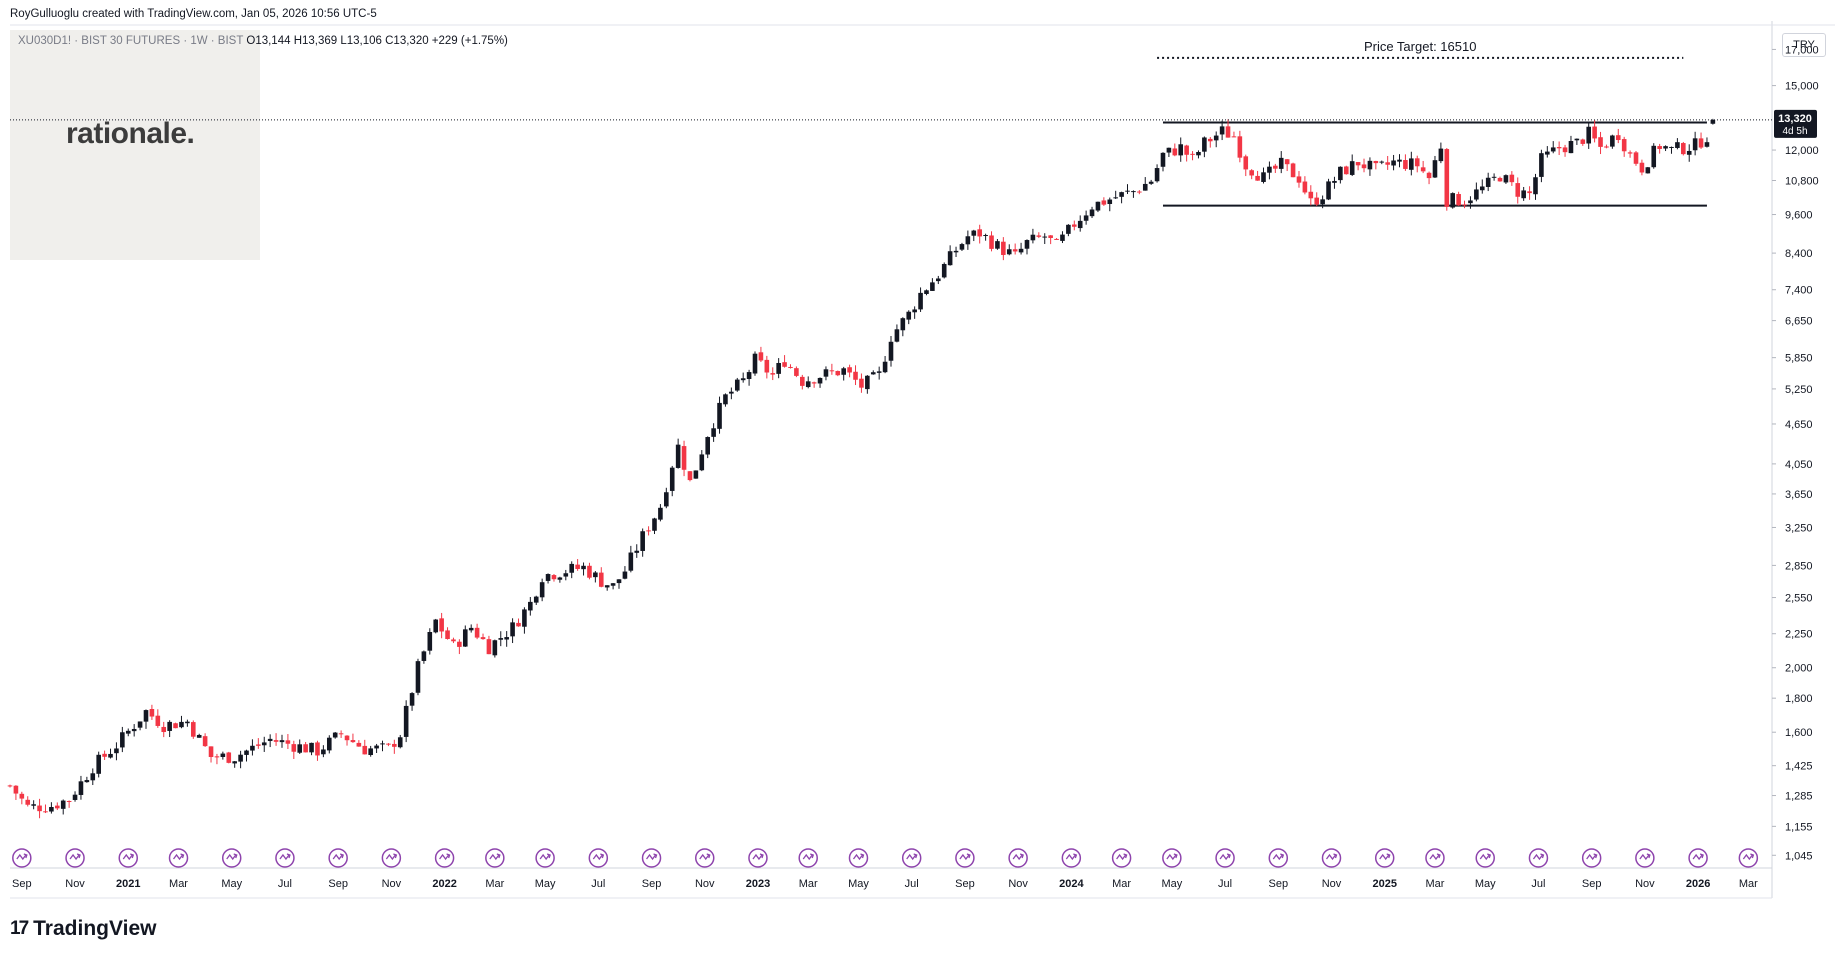 The height and width of the screenshot is (958, 1835). I want to click on x-tick-label: Mar, so click(1121, 884).